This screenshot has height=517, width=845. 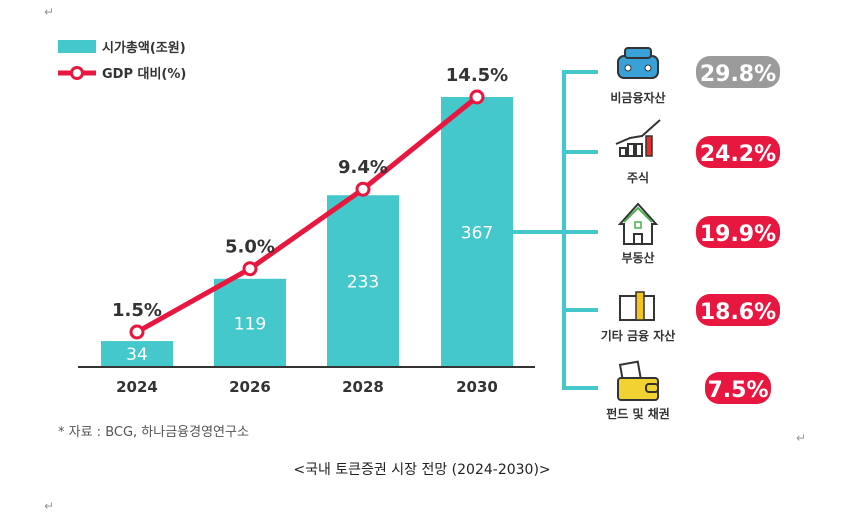 I want to click on breakdown-label: 비금융자산, so click(x=637, y=97).